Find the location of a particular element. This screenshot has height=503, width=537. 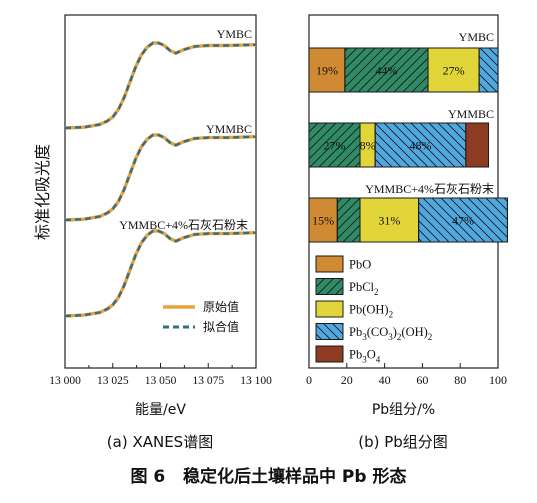

x-tick-label: 60 is located at coordinates (422, 380).